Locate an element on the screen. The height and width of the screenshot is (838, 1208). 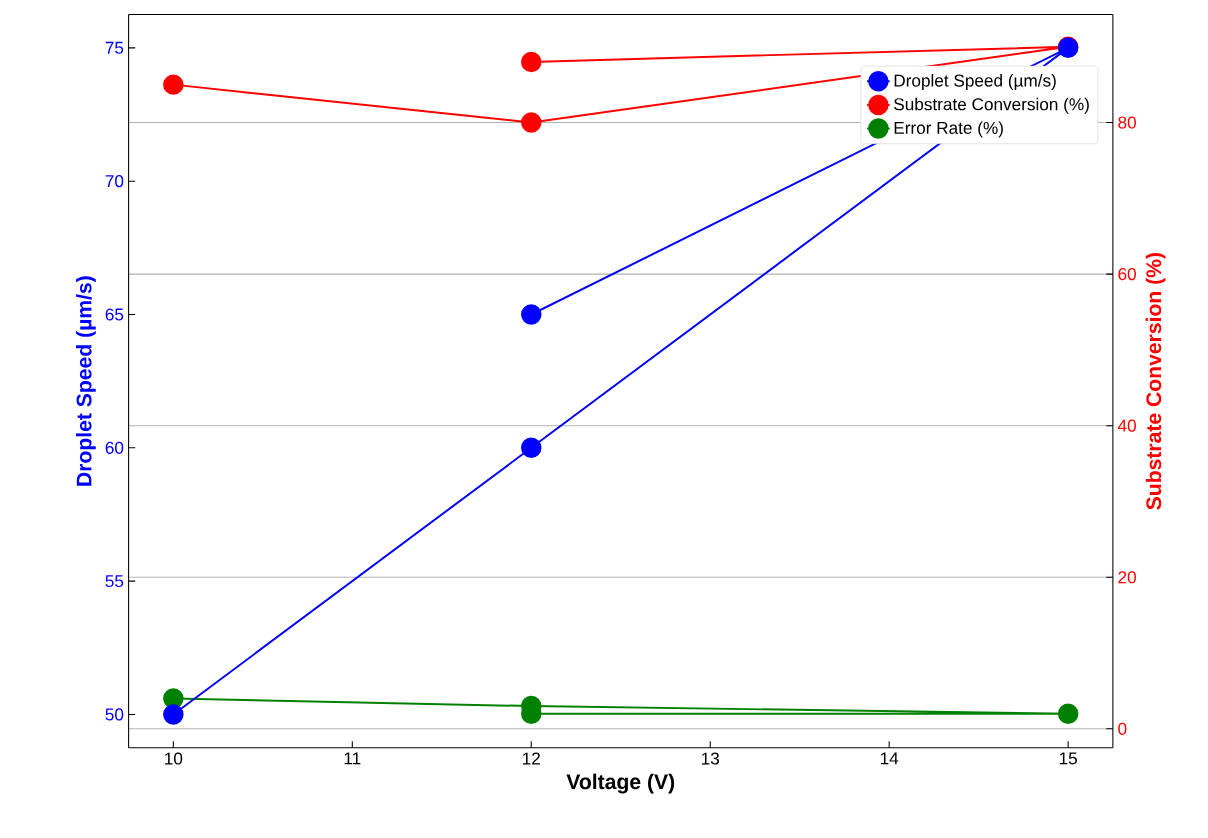
x-tick-label: 10 is located at coordinates (174, 758).